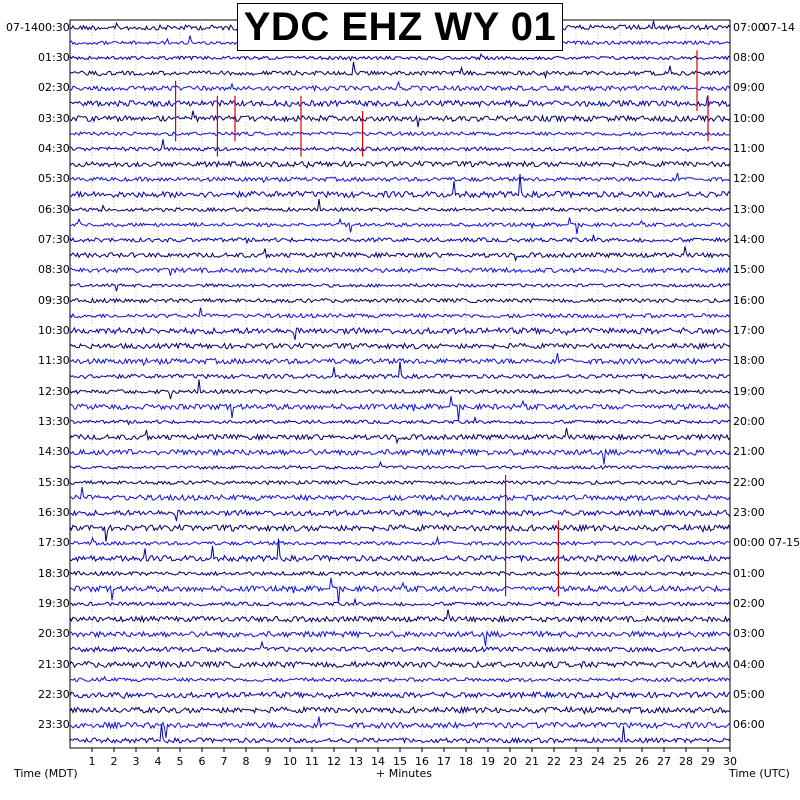 Image resolution: width=800 pixels, height=800 pixels. What do you see at coordinates (576, 761) in the screenshot?
I see `x-tick-label: 23` at bounding box center [576, 761].